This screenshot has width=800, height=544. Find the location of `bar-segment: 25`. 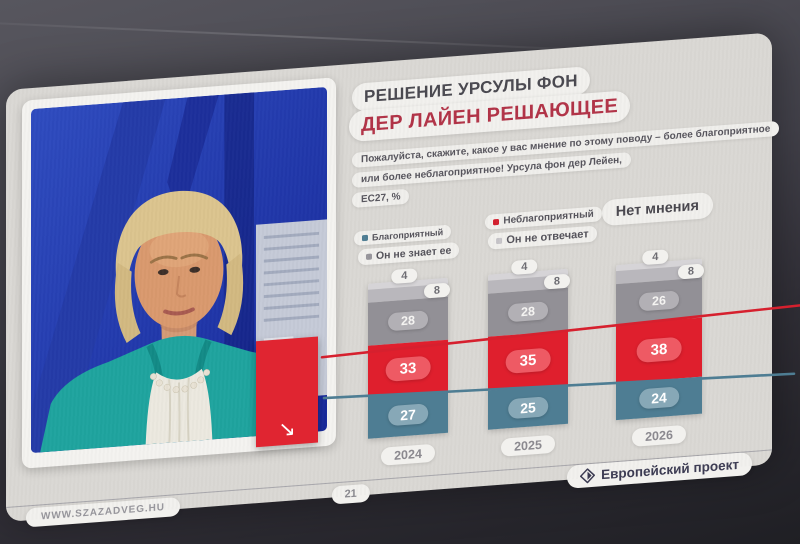

bar-segment: 25 is located at coordinates (528, 407).